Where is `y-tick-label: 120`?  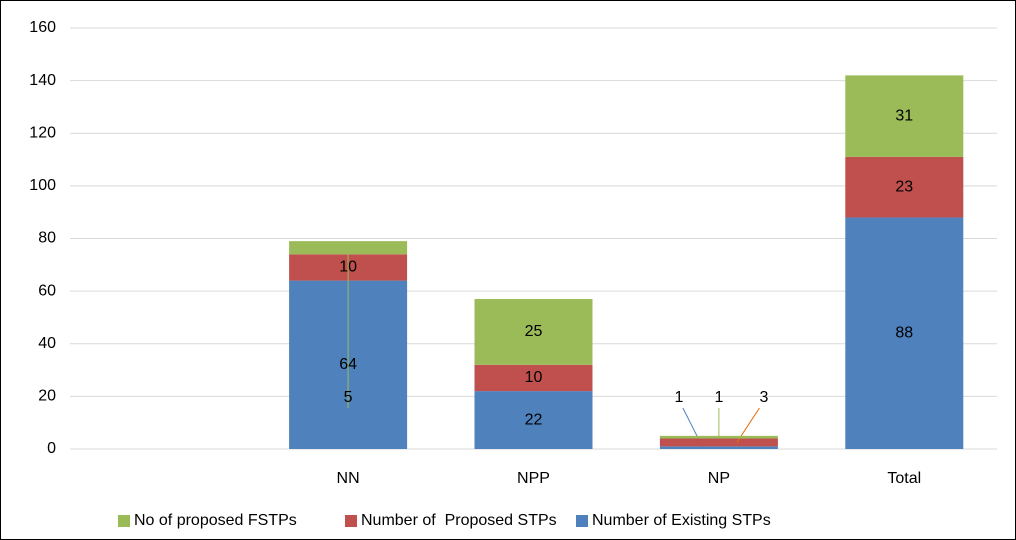 y-tick-label: 120 is located at coordinates (42, 132).